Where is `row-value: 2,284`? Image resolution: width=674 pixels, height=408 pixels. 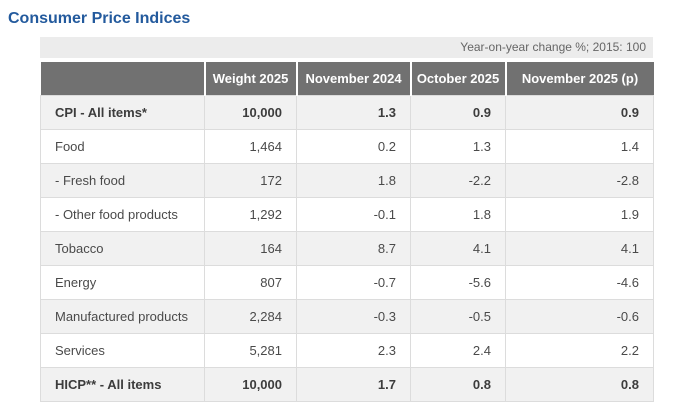 row-value: 2,284 is located at coordinates (250, 316).